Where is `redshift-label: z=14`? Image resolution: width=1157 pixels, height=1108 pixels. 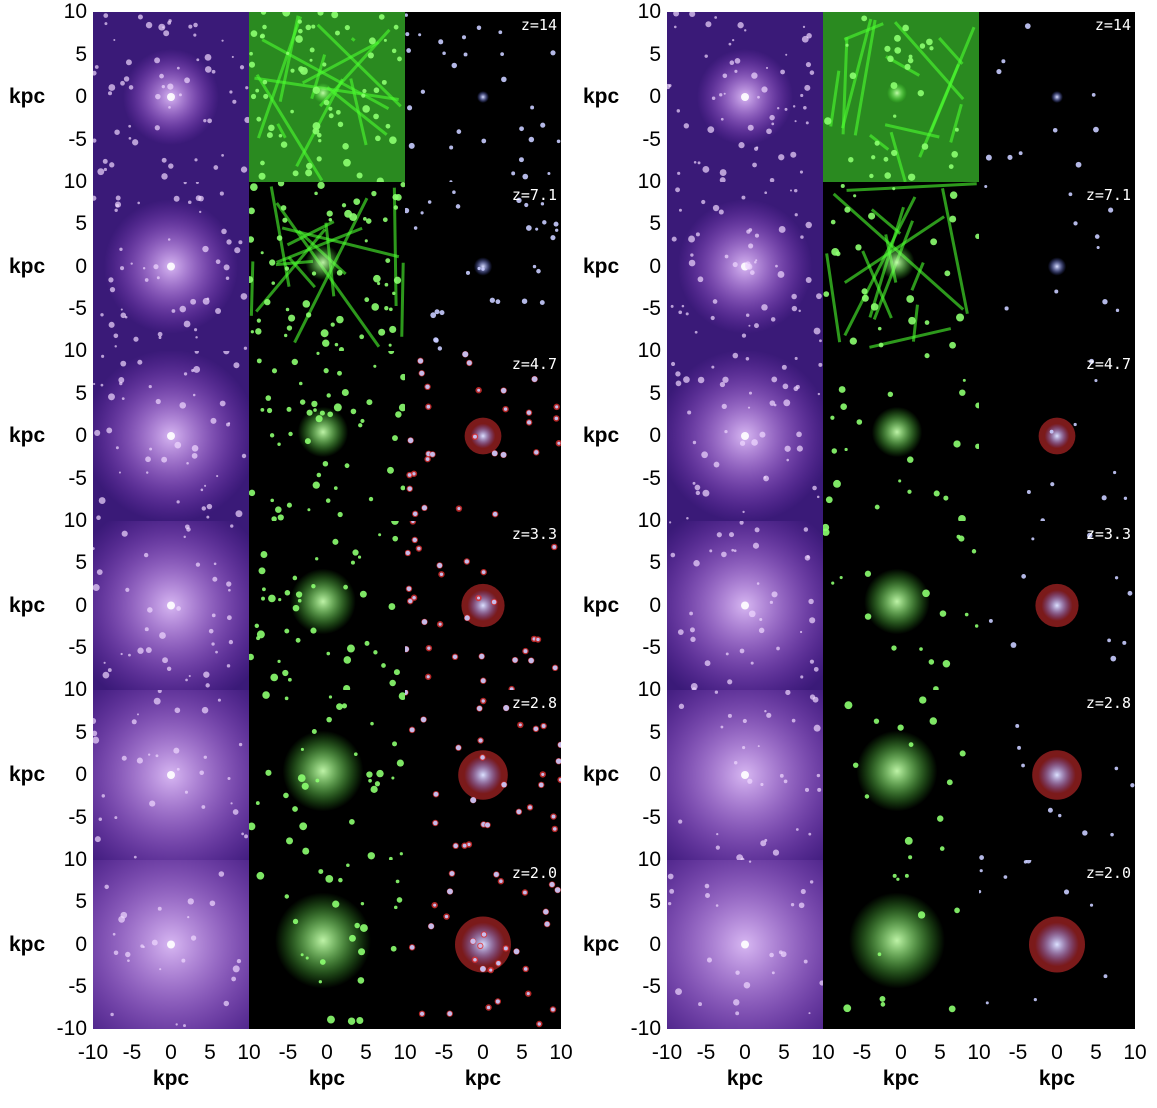
redshift-label: z=14 is located at coordinates (1112, 25).